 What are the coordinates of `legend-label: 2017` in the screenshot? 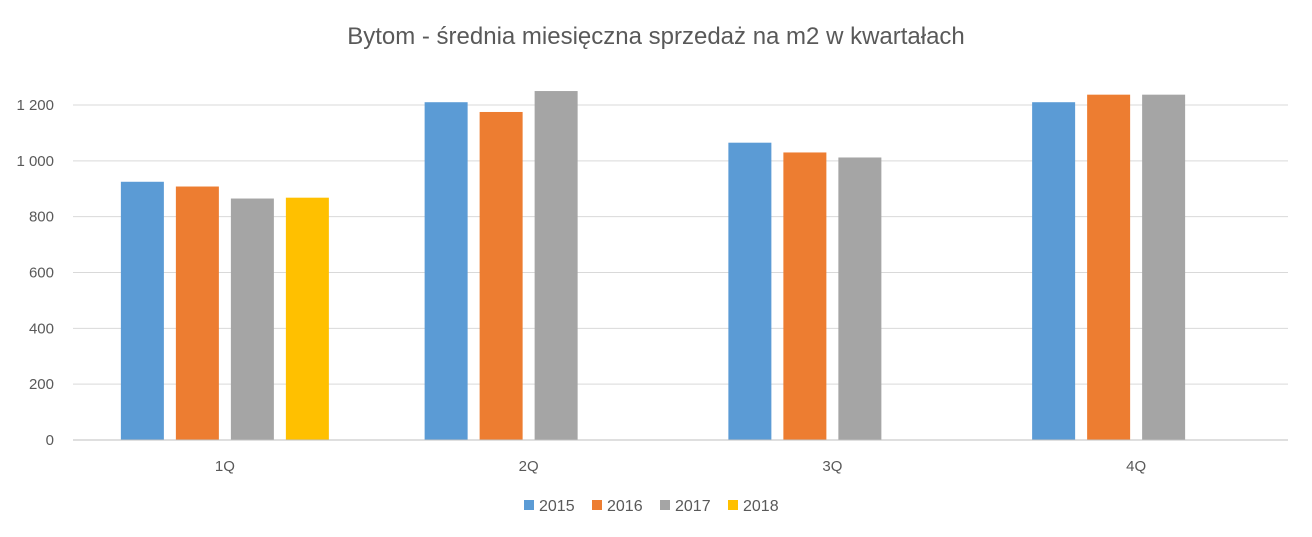 It's located at (693, 506).